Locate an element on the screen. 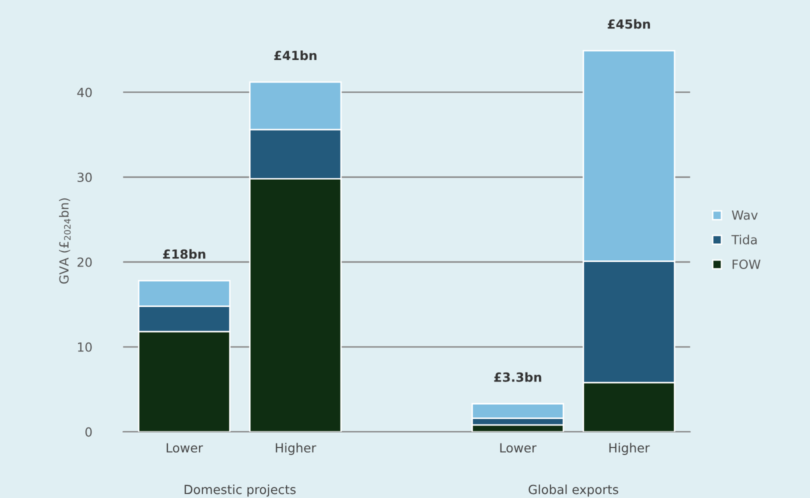  y-tick-label: 40 is located at coordinates (84, 93).